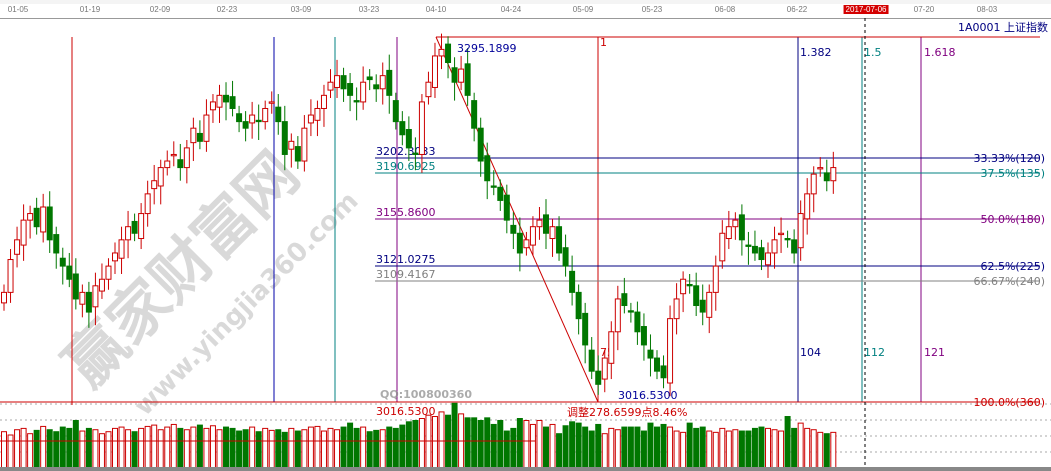 The height and width of the screenshot is (471, 1051). What do you see at coordinates (1009, 281) in the screenshot?
I see `fib-percent-label: 66.67%(240)` at bounding box center [1009, 281].